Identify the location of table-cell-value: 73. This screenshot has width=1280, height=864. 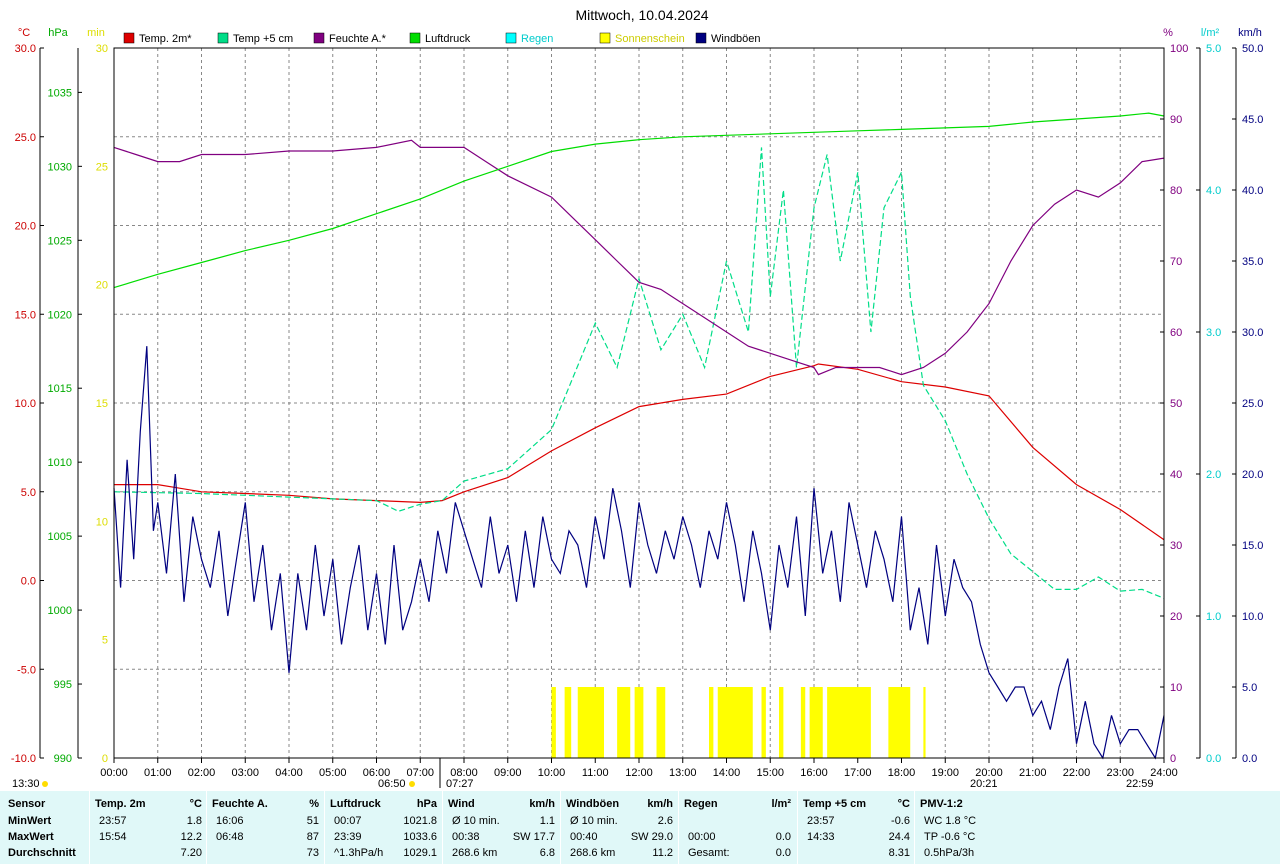
(312, 853).